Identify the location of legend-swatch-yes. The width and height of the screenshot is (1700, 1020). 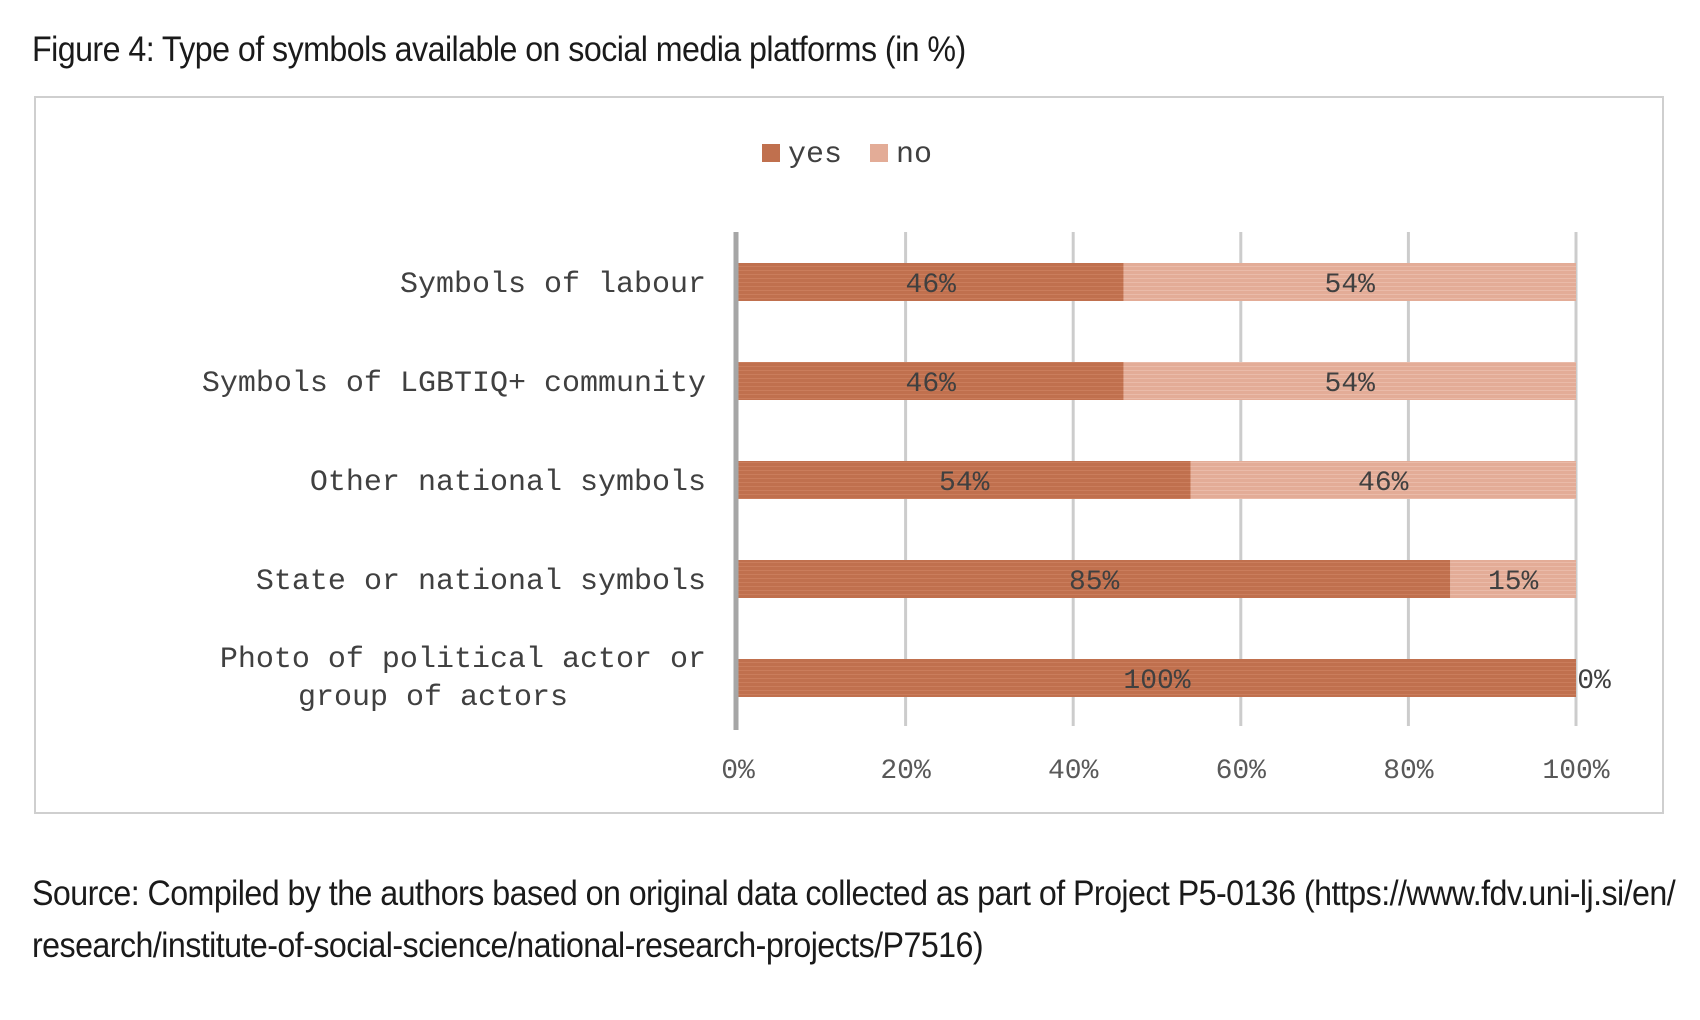
(771, 153).